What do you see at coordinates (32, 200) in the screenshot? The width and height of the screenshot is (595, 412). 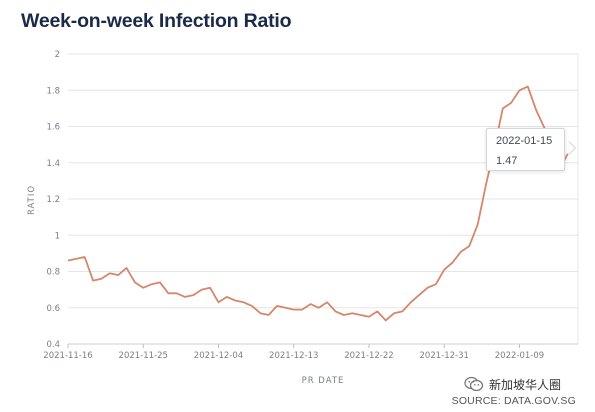 I see `y-axis-label: RATIO` at bounding box center [32, 200].